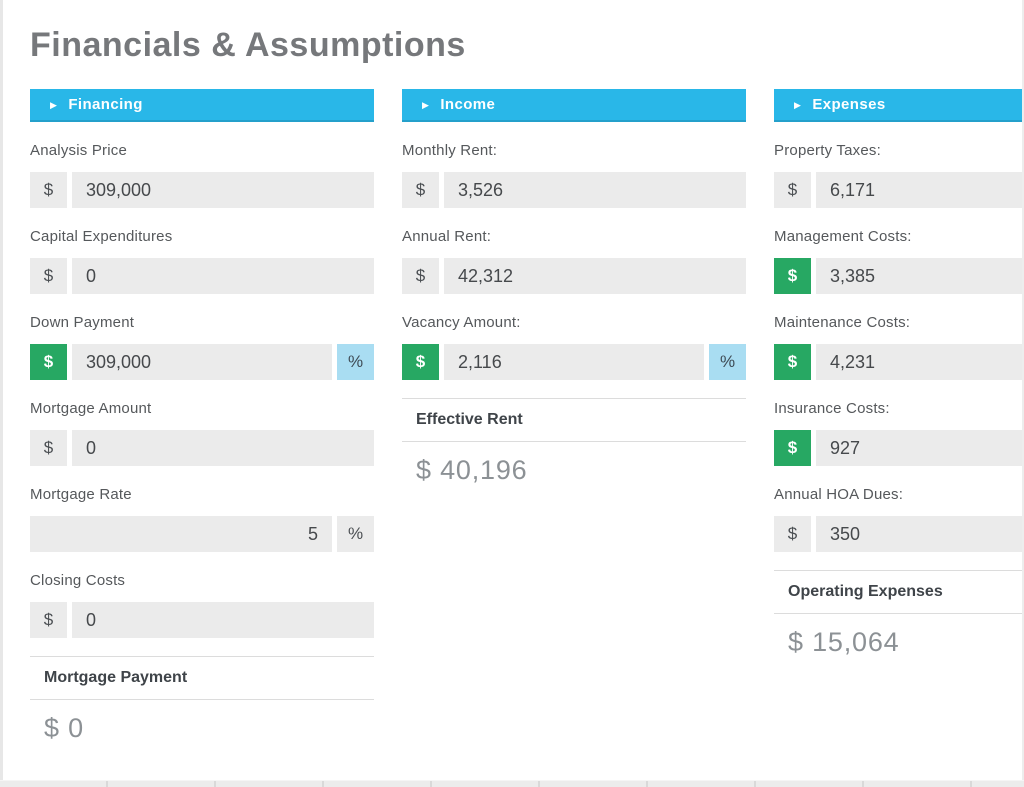 The image size is (1024, 787). I want to click on field-annual-hoa-dues: Annual HOA Dues: $, so click(899, 519).